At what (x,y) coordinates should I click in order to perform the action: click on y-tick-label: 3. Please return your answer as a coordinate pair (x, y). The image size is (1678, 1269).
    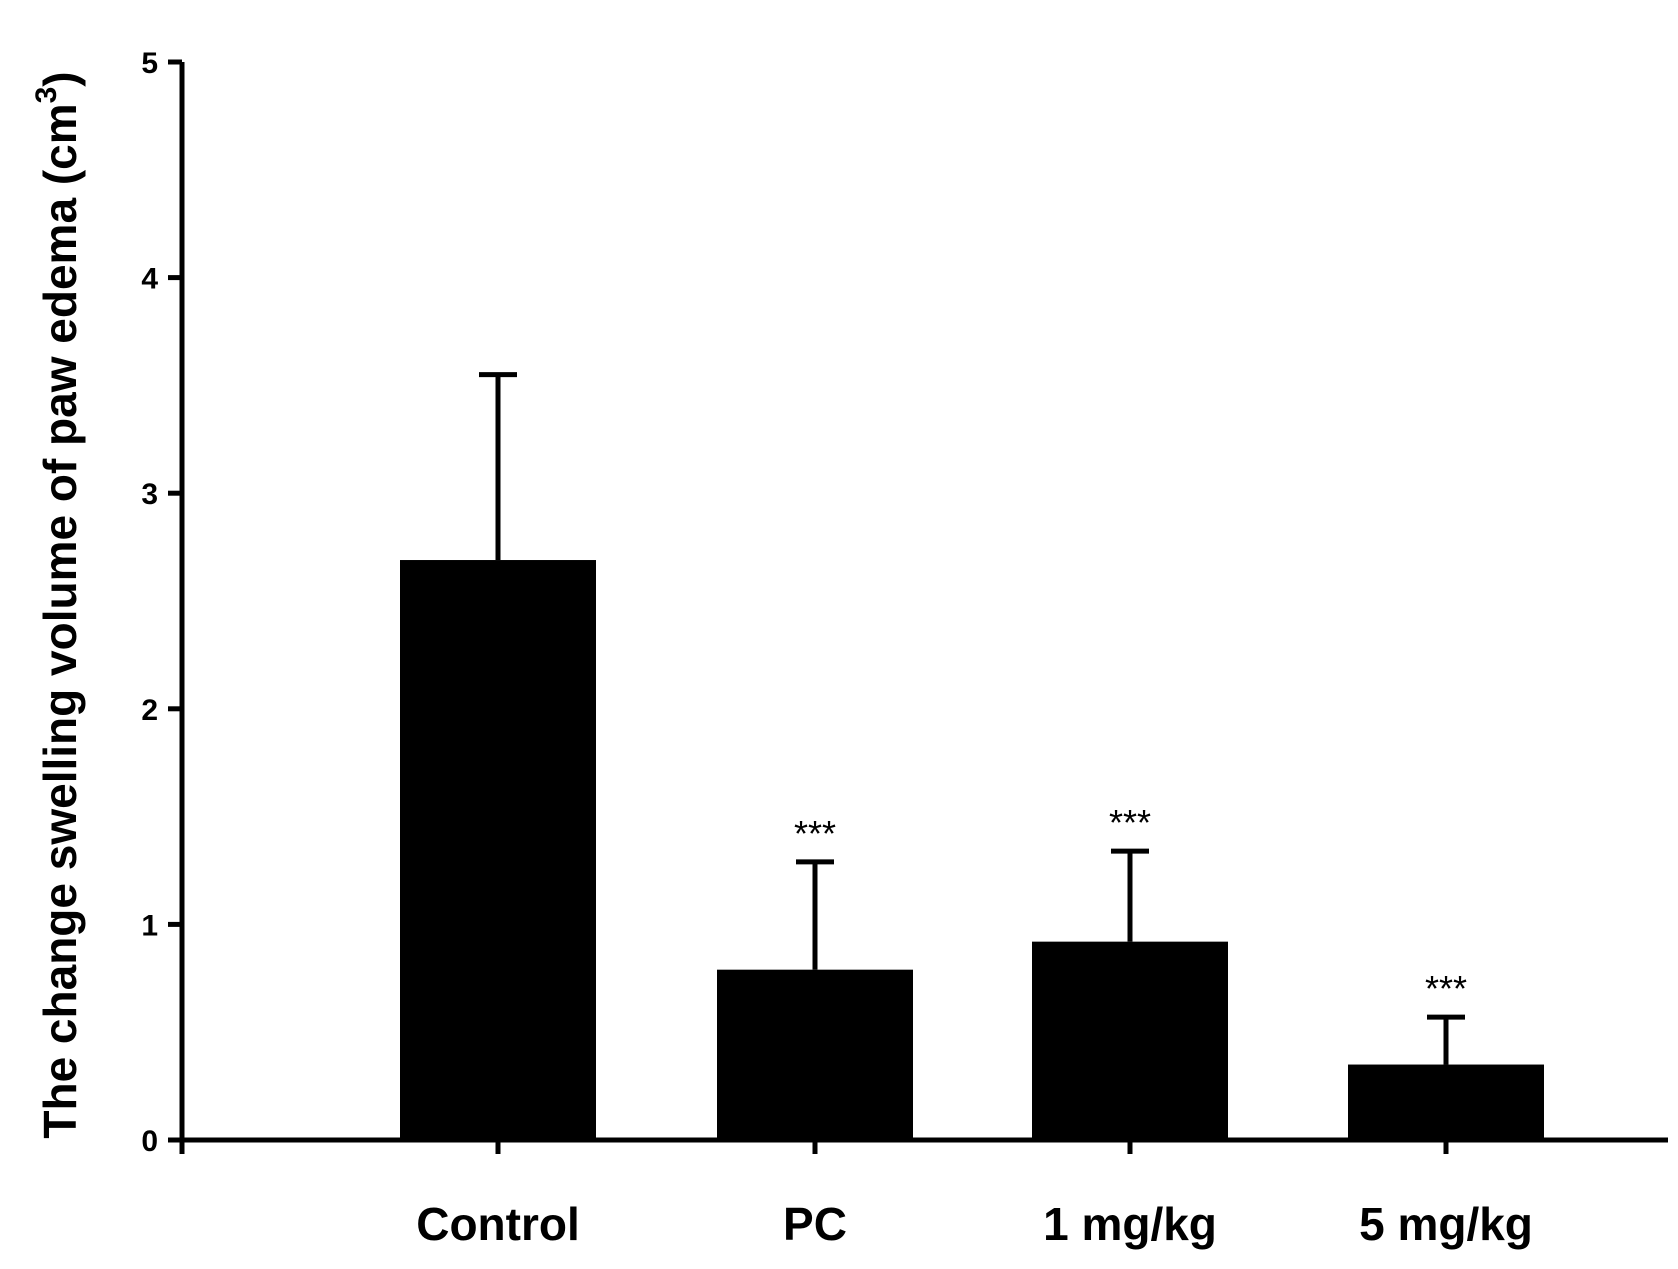
    Looking at the image, I should click on (149, 494).